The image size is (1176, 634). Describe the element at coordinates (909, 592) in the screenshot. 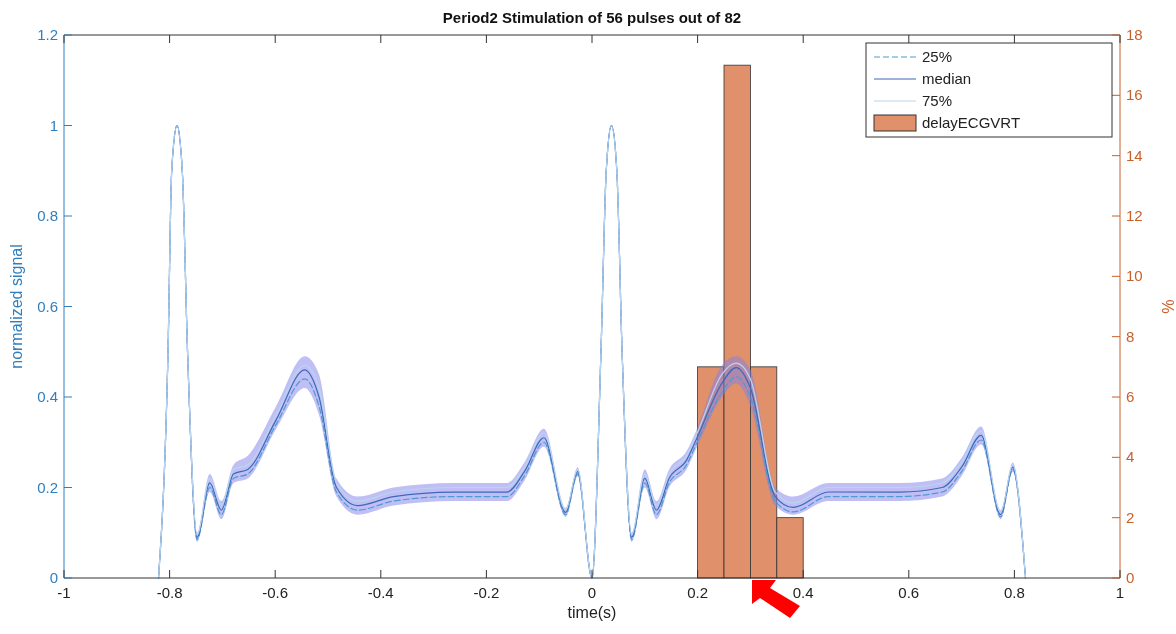

I see `x-tick-label: 0.6` at that location.